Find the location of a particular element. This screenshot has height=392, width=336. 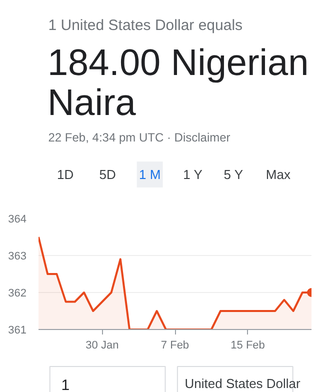

y-tick-label: 362 is located at coordinates (17, 294).